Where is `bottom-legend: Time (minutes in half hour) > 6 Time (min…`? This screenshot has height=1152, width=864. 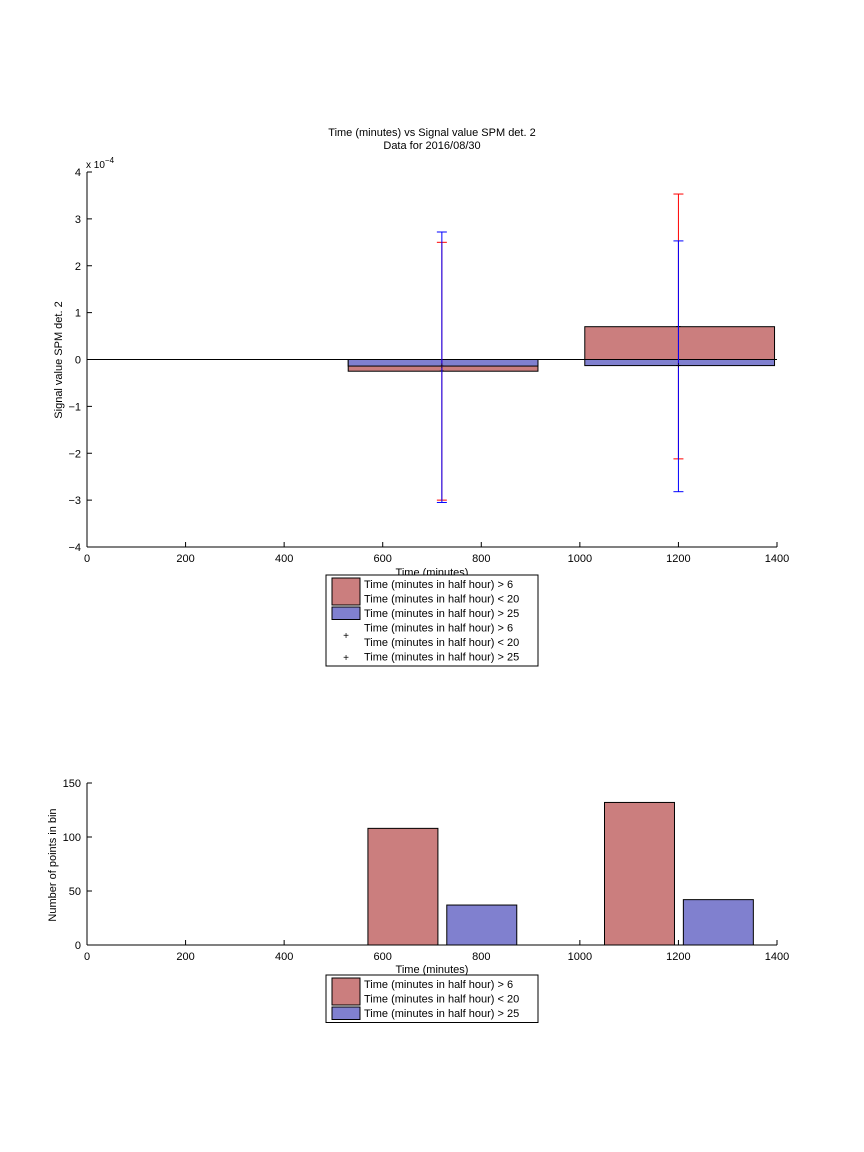 bottom-legend: Time (minutes in half hour) > 6 Time (min… is located at coordinates (432, 998).